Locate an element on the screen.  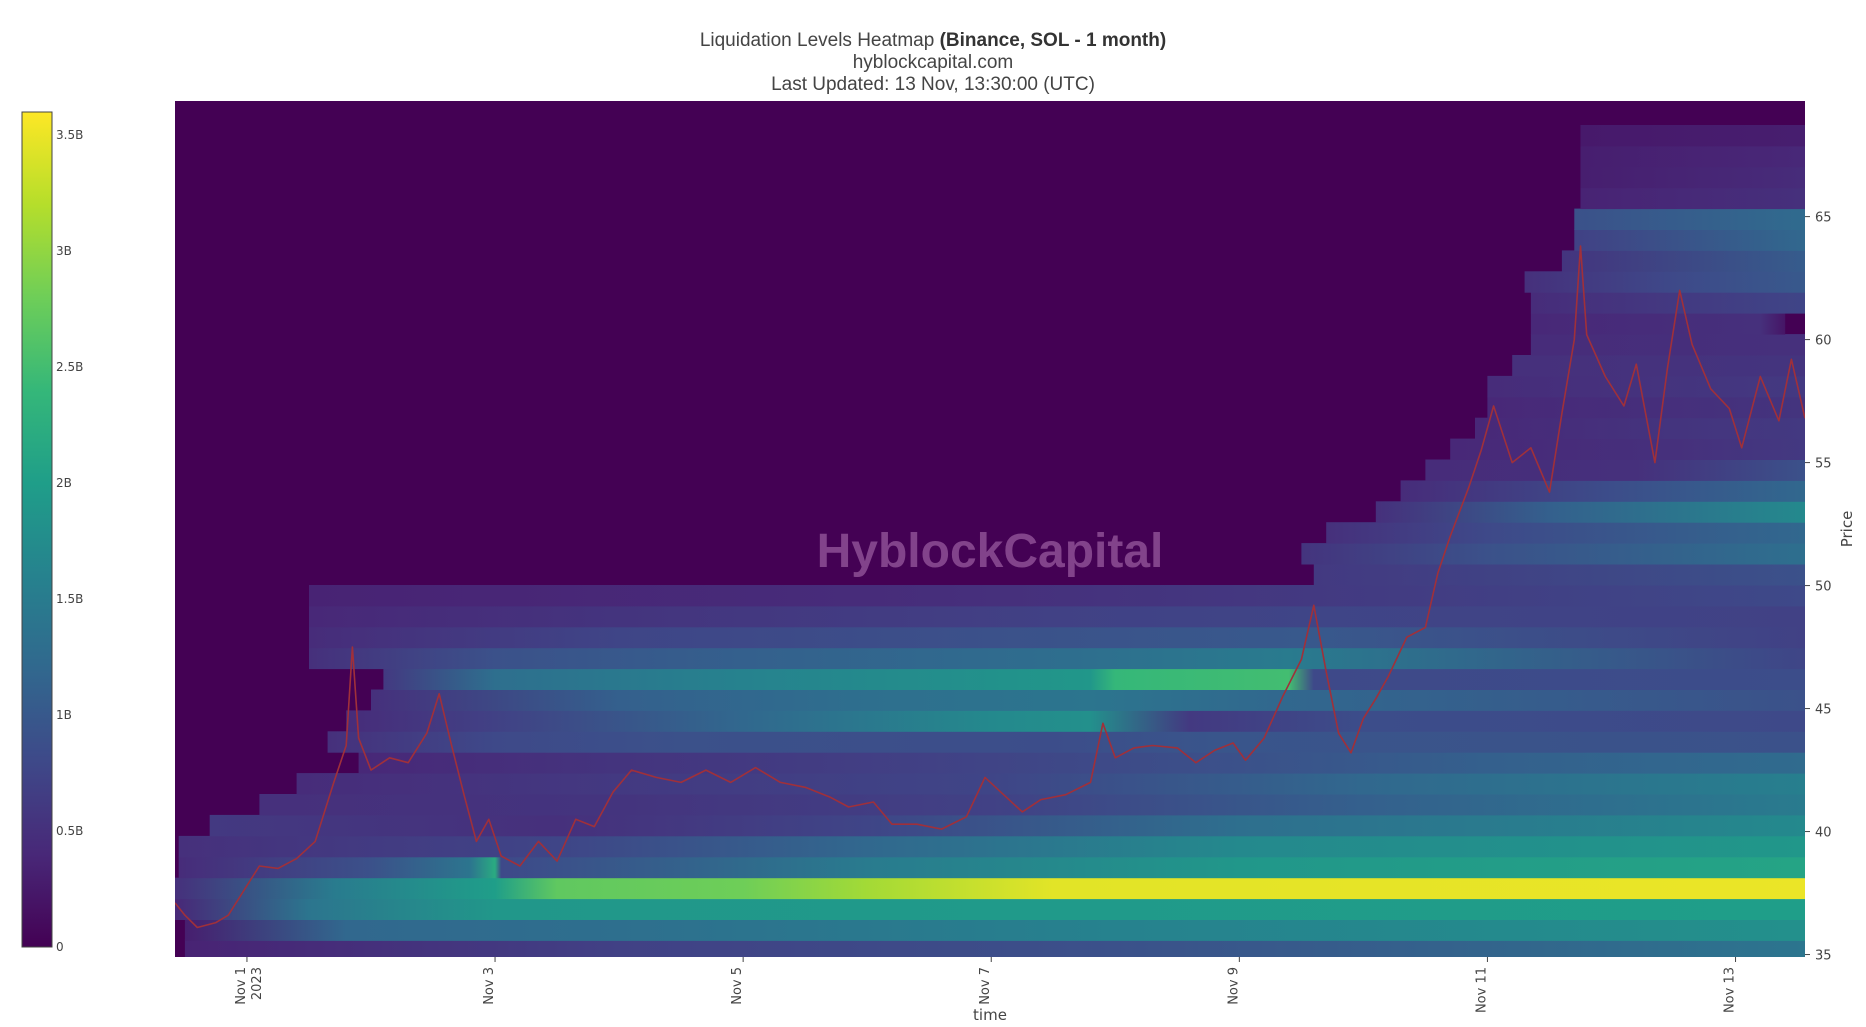
chart-last-updated: Last Updated: 13 Nov, 13:30:00 (UTC) is located at coordinates (933, 84).